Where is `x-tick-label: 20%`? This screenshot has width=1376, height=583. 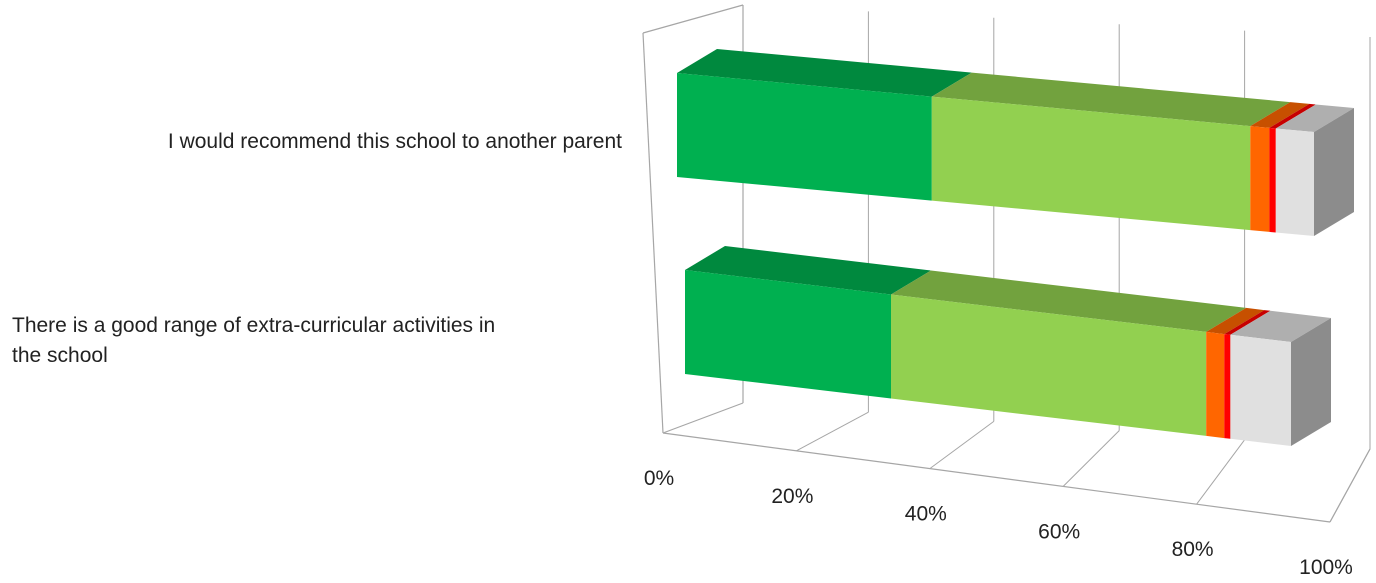
x-tick-label: 20% is located at coordinates (792, 496).